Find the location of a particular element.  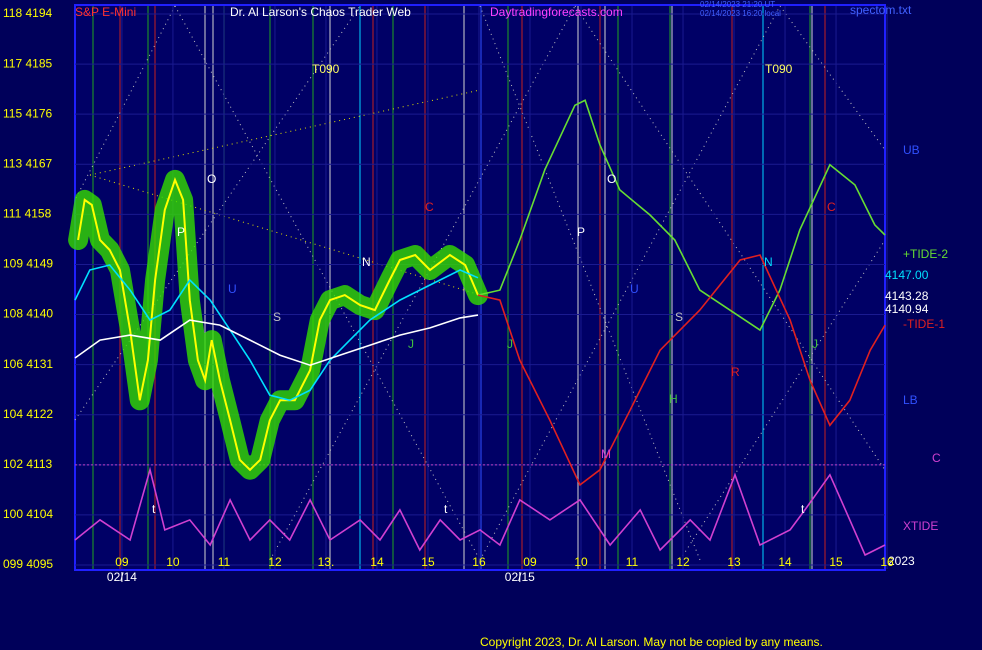

y-tick-label: 117 4185 is located at coordinates (27, 63).